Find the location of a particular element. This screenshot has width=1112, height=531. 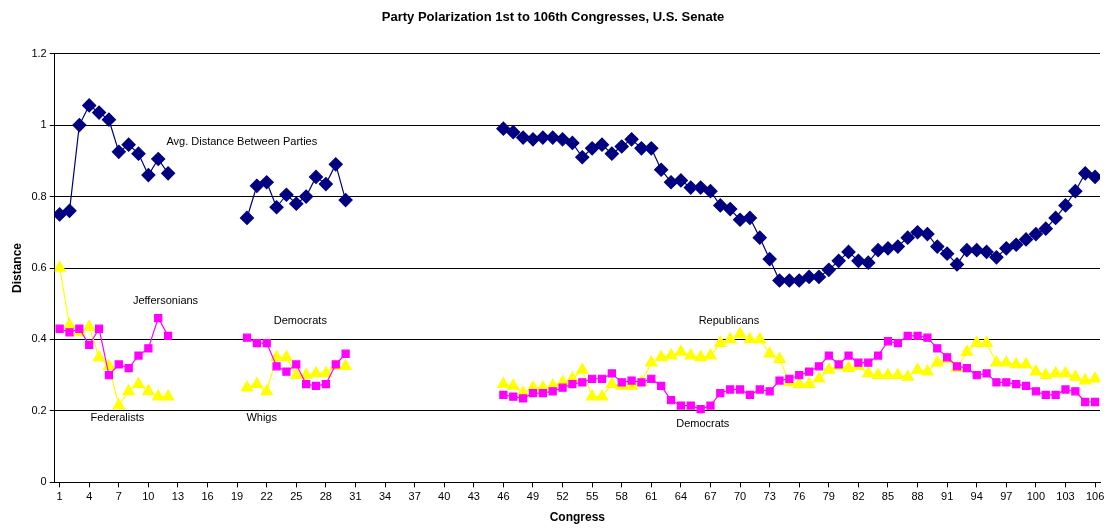

x-tick-label: 46 is located at coordinates (503, 496).